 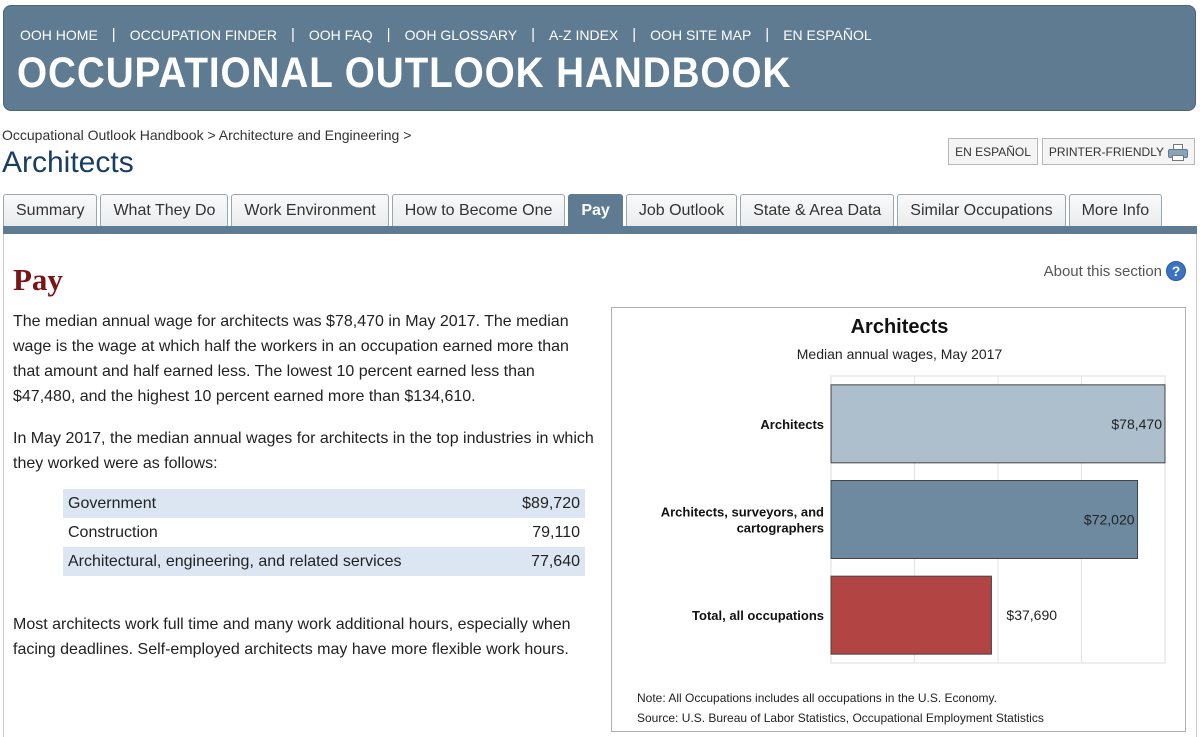 I want to click on tab-work-environment: Work Environment, so click(x=310, y=210).